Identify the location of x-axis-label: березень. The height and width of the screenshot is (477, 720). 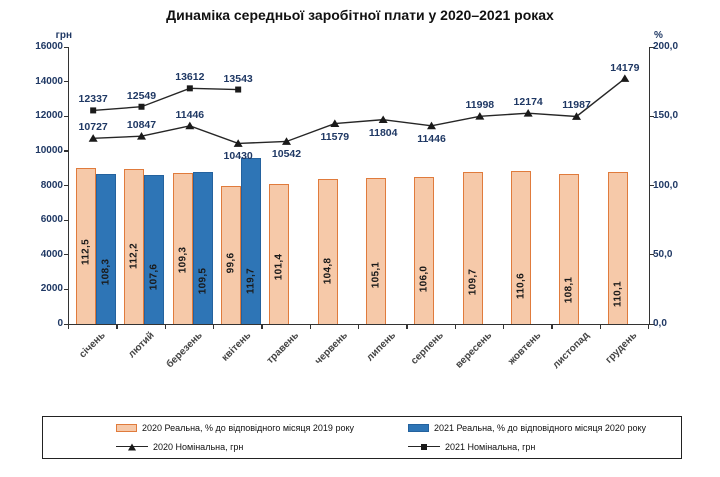
(184, 350).